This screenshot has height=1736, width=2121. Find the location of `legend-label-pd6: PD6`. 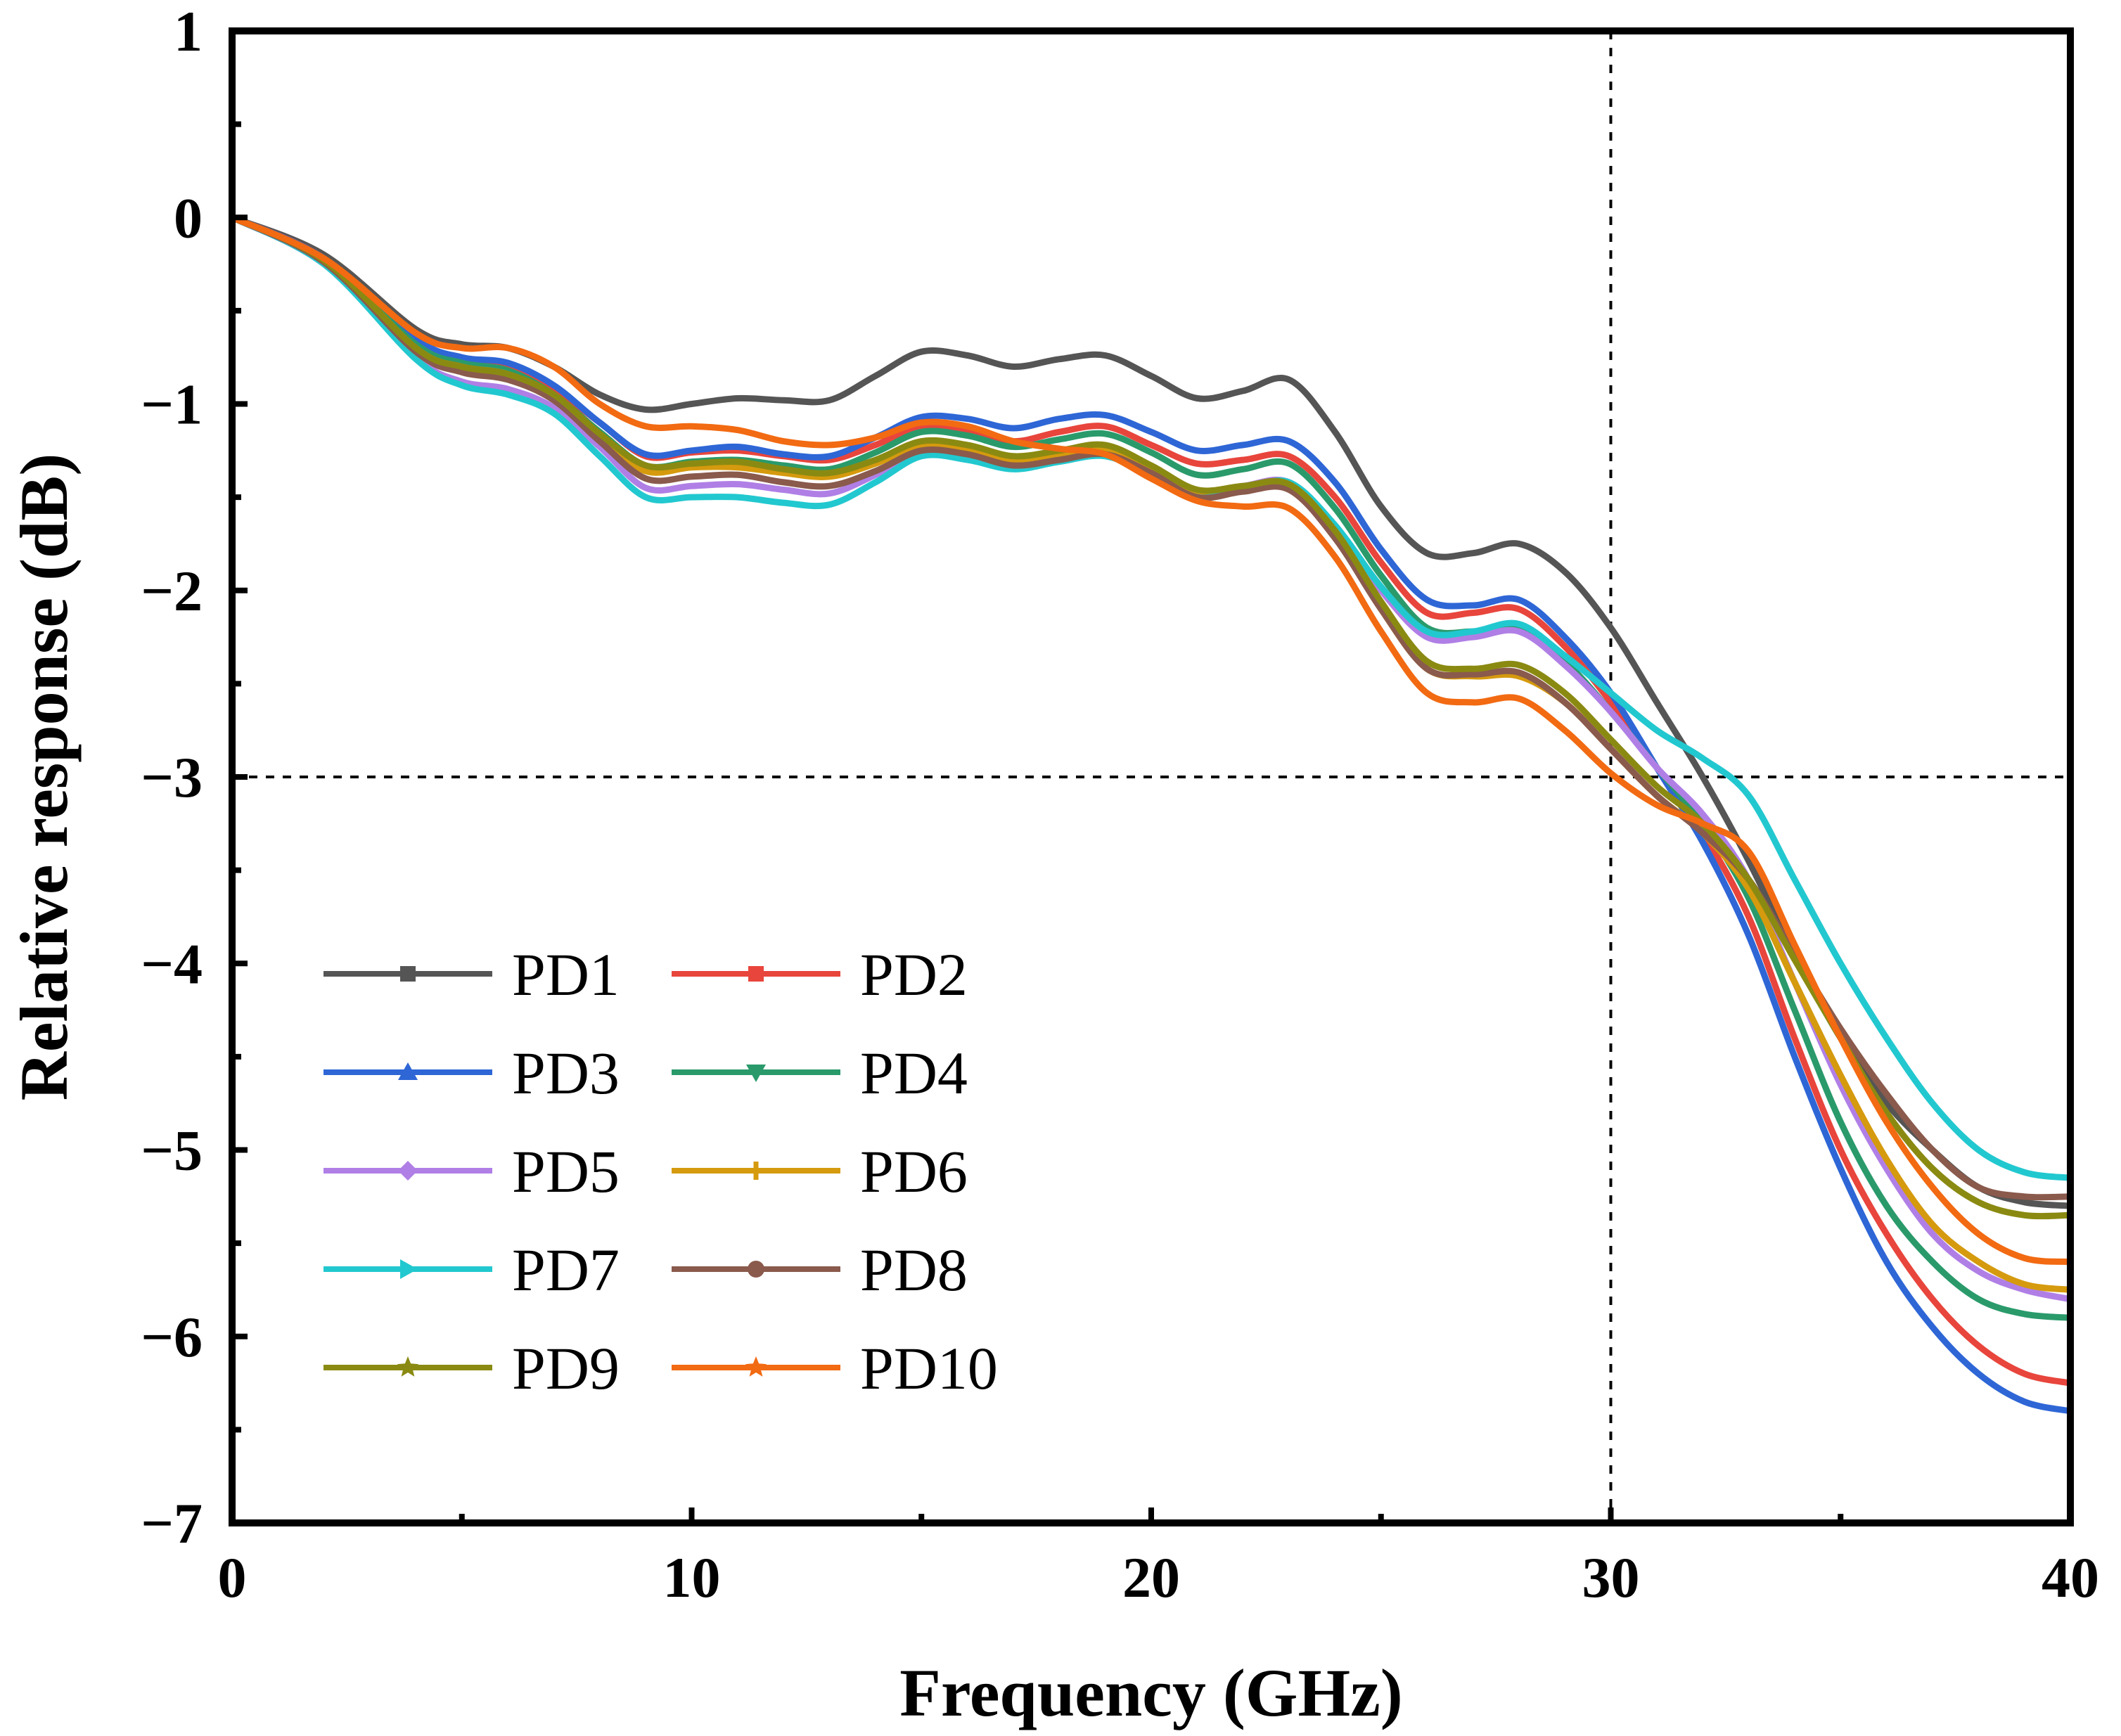

legend-label-pd6: PD6 is located at coordinates (914, 1171).